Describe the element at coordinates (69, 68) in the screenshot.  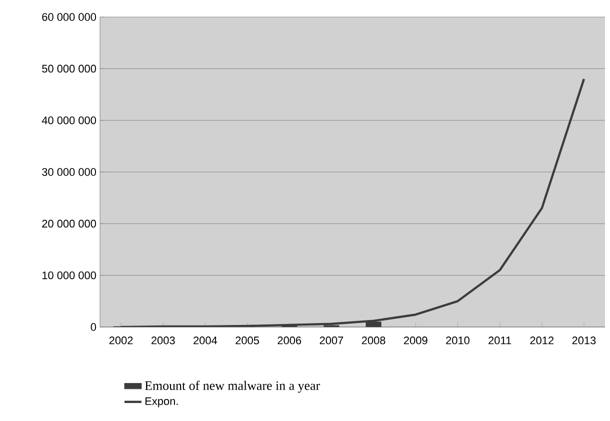
I see `y-tick-label: 50 000 000` at that location.